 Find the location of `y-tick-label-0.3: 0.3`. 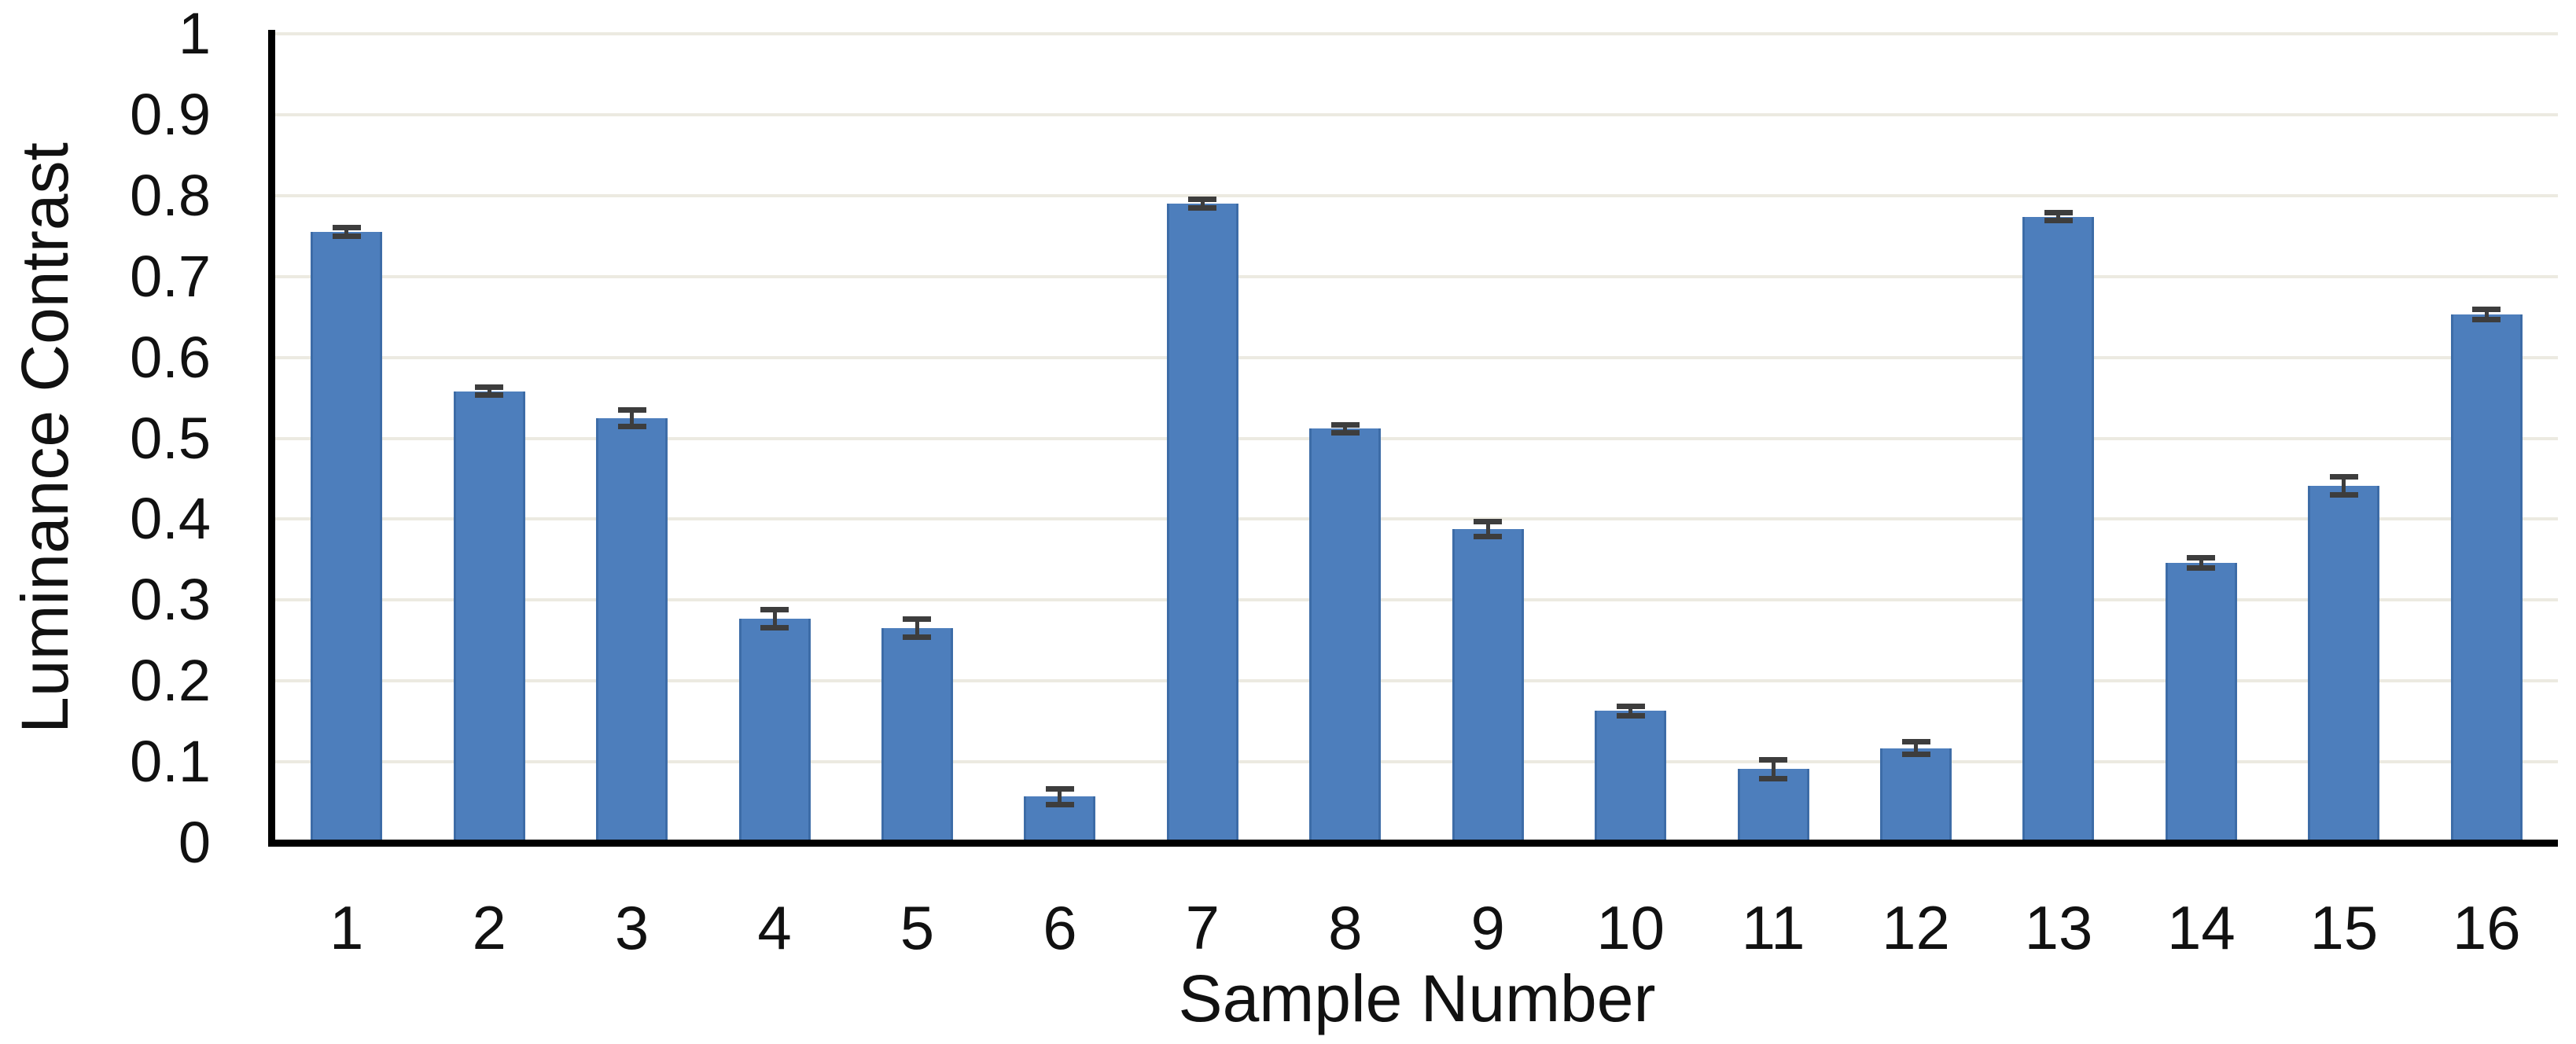

y-tick-label-0.3: 0.3 is located at coordinates (170, 600).